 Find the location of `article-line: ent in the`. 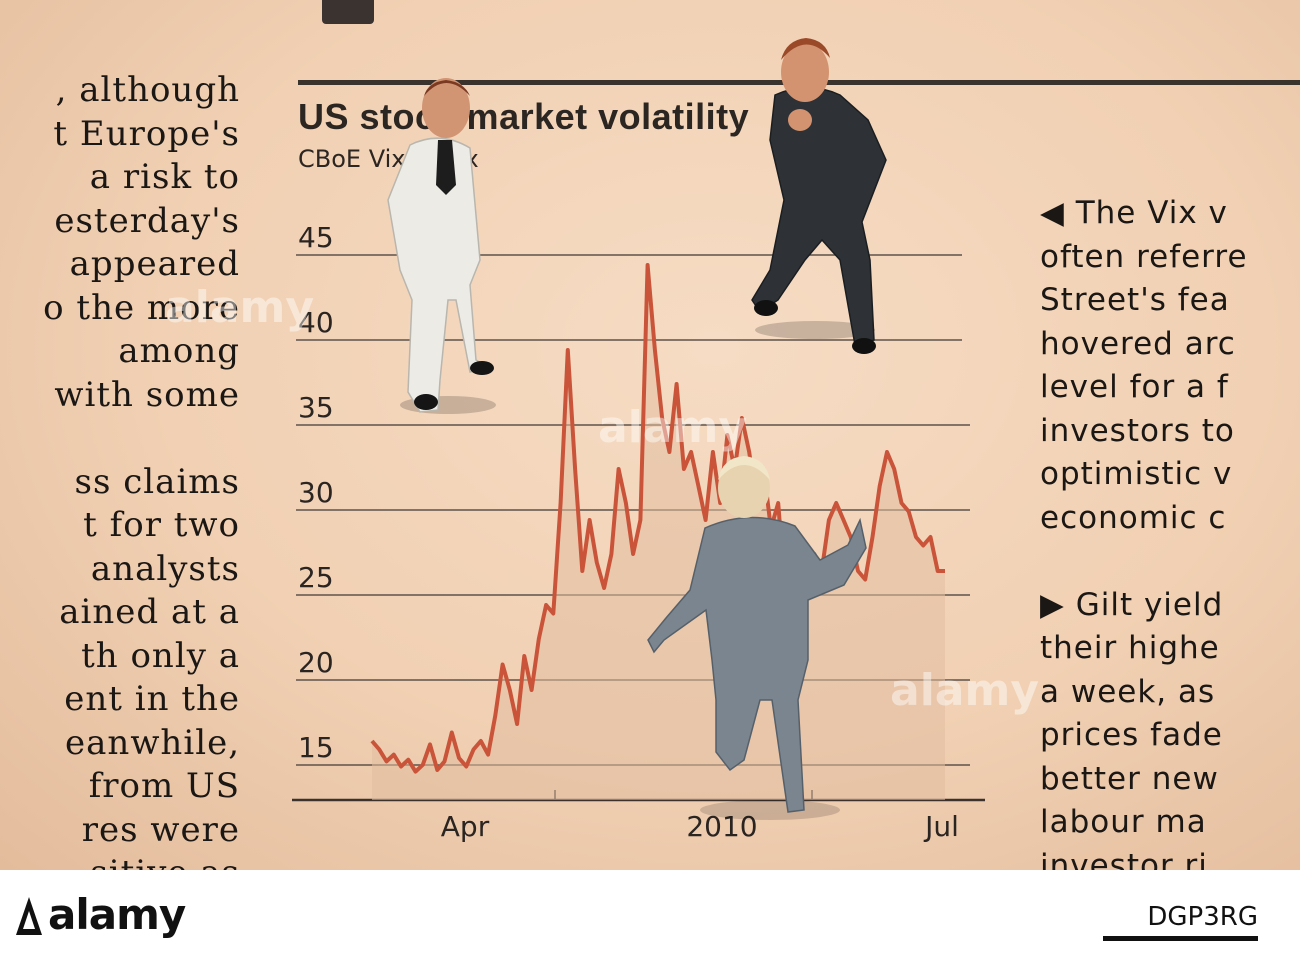

article-line: ent in the is located at coordinates (152, 699).